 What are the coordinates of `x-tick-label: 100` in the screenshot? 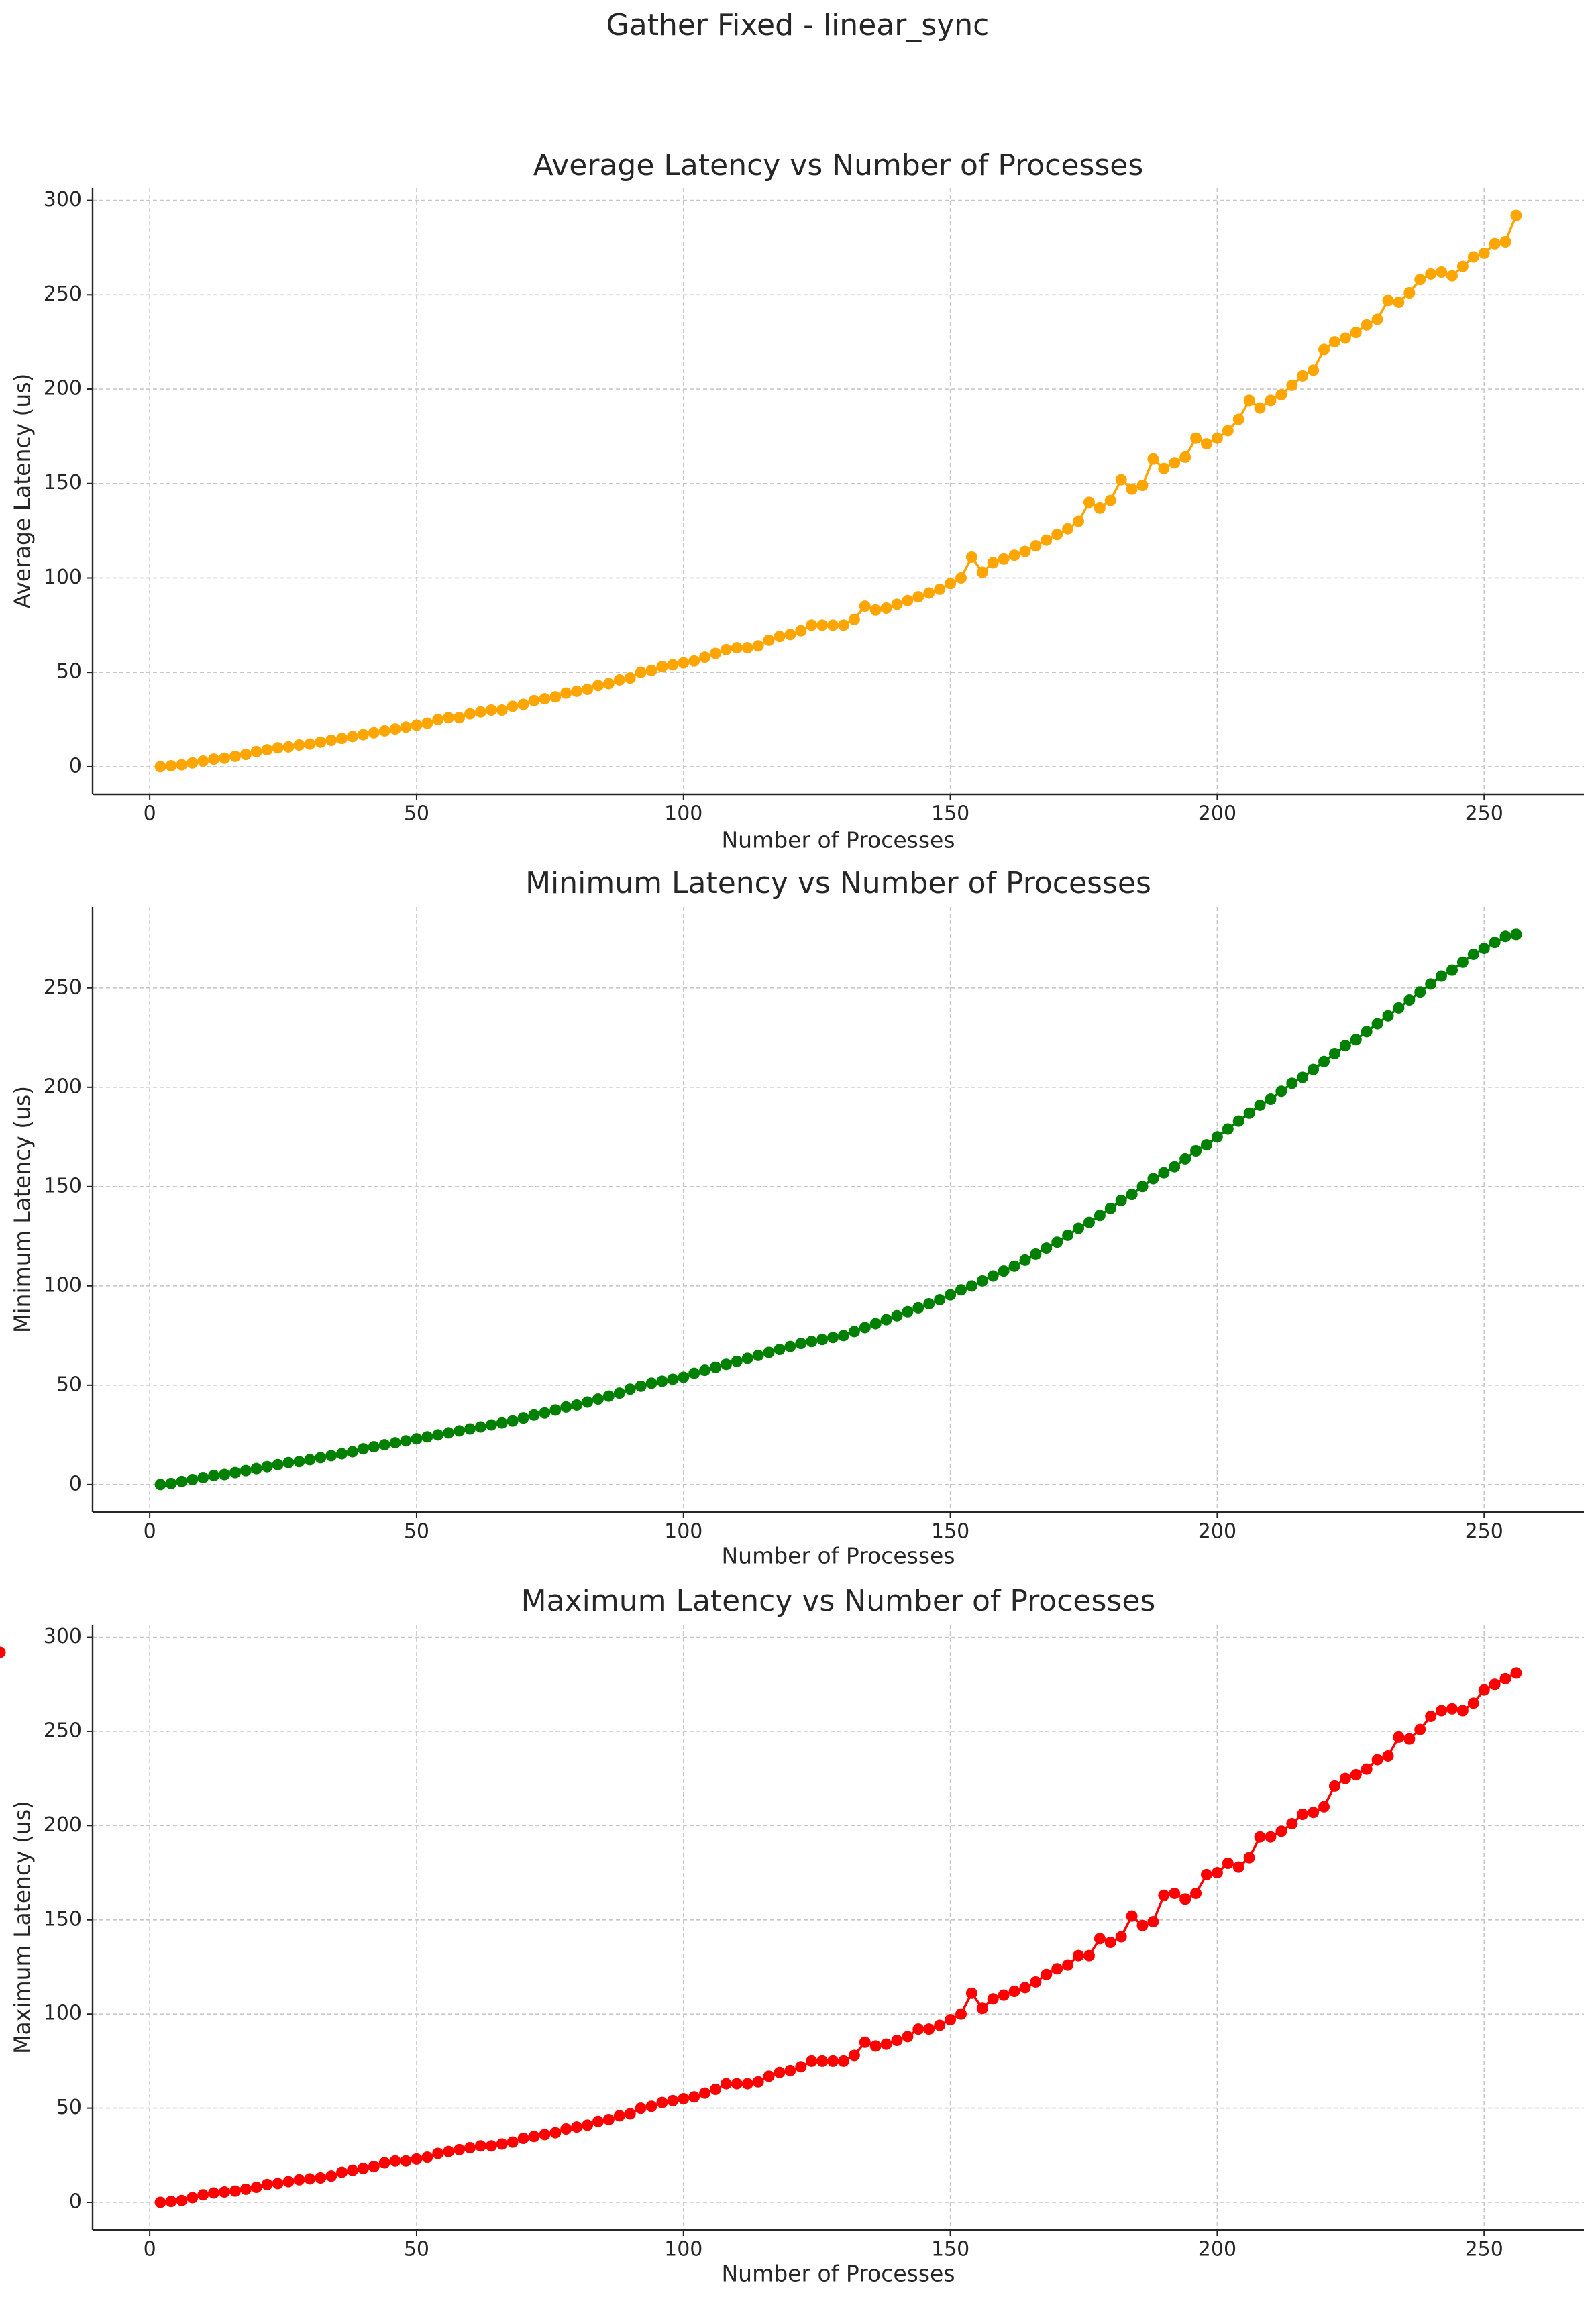 It's located at (683, 2249).